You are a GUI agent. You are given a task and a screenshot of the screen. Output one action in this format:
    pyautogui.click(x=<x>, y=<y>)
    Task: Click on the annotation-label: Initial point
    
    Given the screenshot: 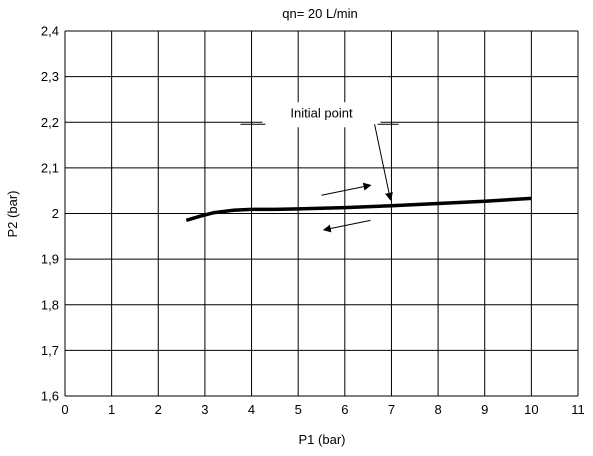 What is the action you would take?
    pyautogui.click(x=321, y=112)
    